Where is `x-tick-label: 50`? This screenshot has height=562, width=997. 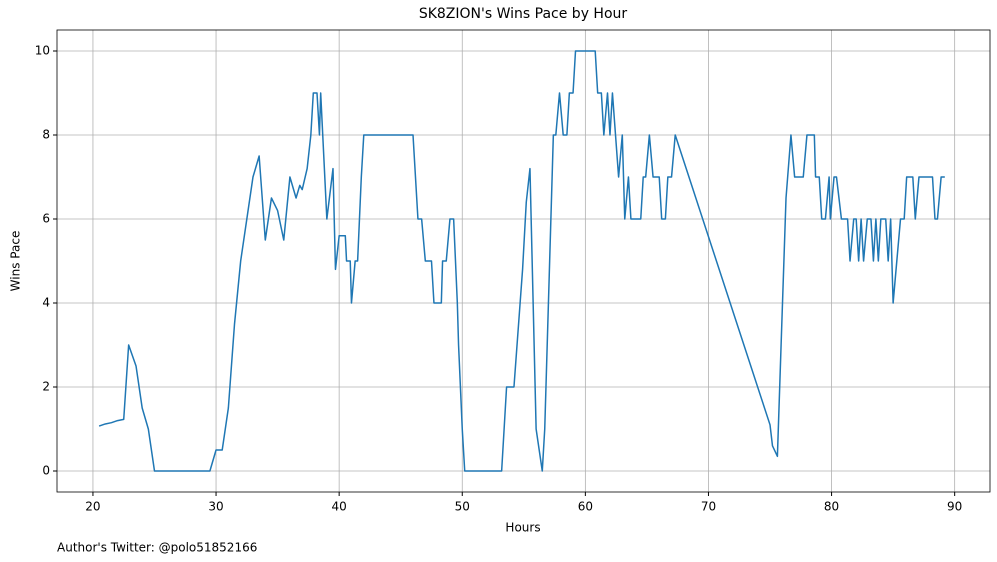
x-tick-label: 50 is located at coordinates (462, 507).